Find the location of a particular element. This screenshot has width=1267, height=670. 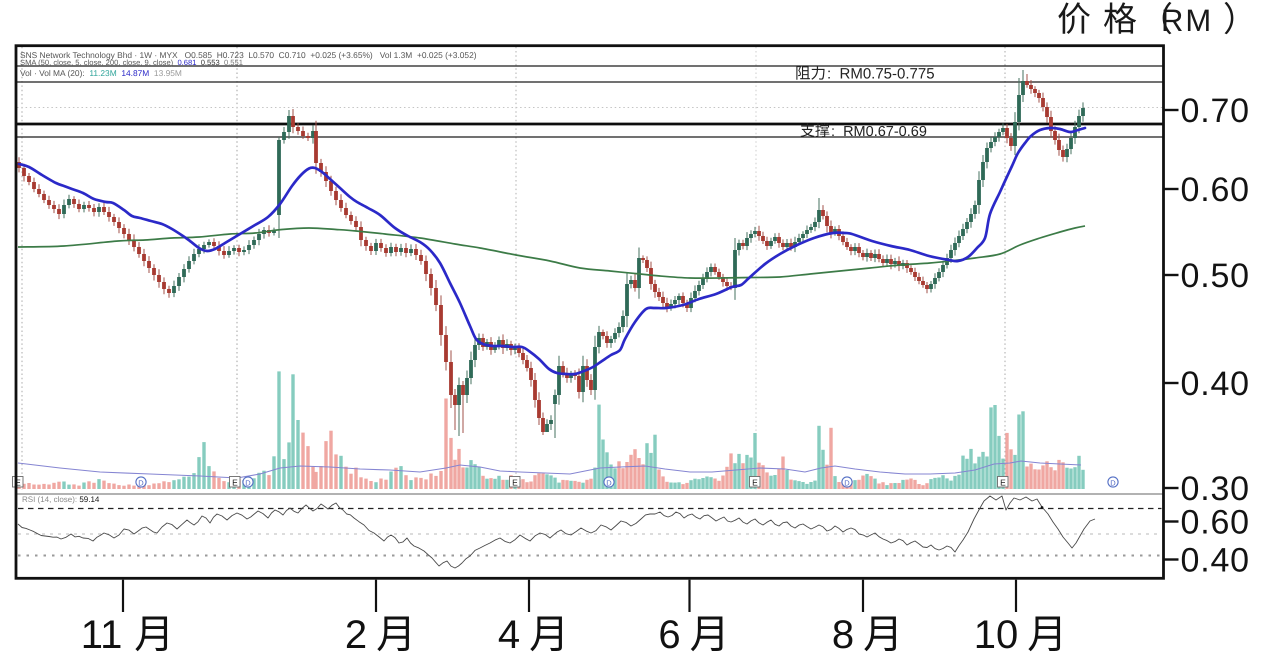

svg-text: 10 is located at coordinates (996, 635).